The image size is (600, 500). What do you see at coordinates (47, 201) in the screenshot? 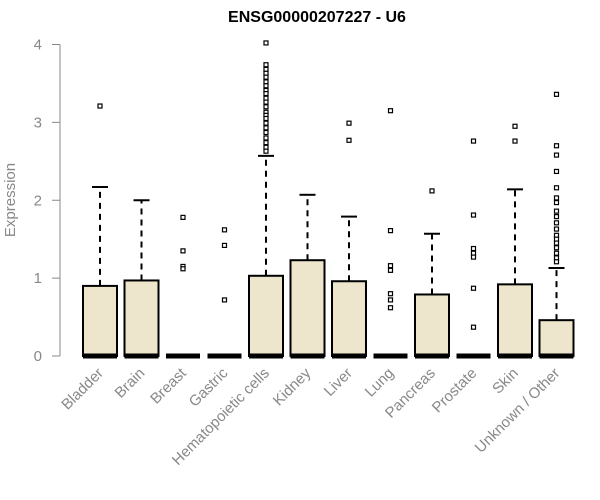
I see `y-axis: 0 1 2 3 4` at bounding box center [47, 201].